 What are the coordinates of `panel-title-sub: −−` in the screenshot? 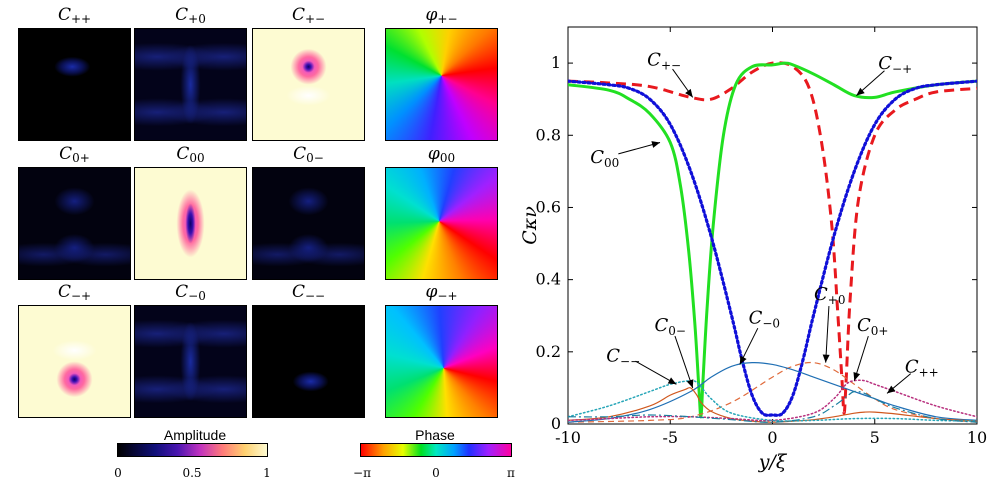 It's located at (315, 296).